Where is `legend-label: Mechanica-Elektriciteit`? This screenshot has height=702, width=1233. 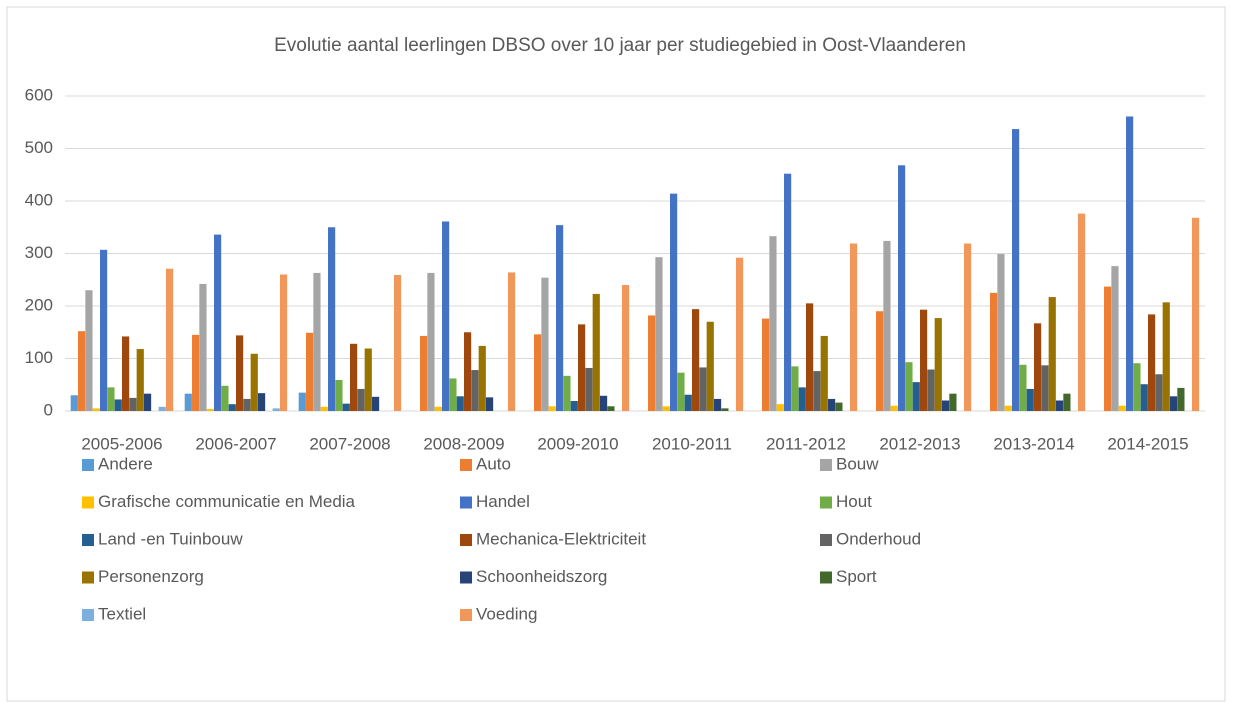 legend-label: Mechanica-Elektriciteit is located at coordinates (561, 538).